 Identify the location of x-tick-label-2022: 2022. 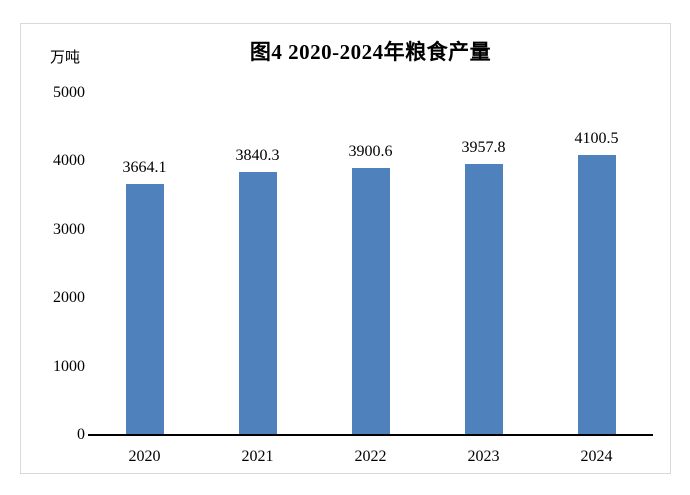
(370, 456).